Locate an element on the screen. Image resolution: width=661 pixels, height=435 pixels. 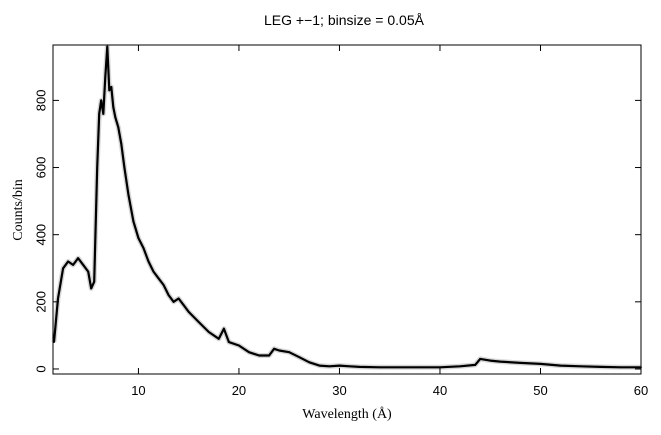
x-tick-label: 10 is located at coordinates (138, 390).